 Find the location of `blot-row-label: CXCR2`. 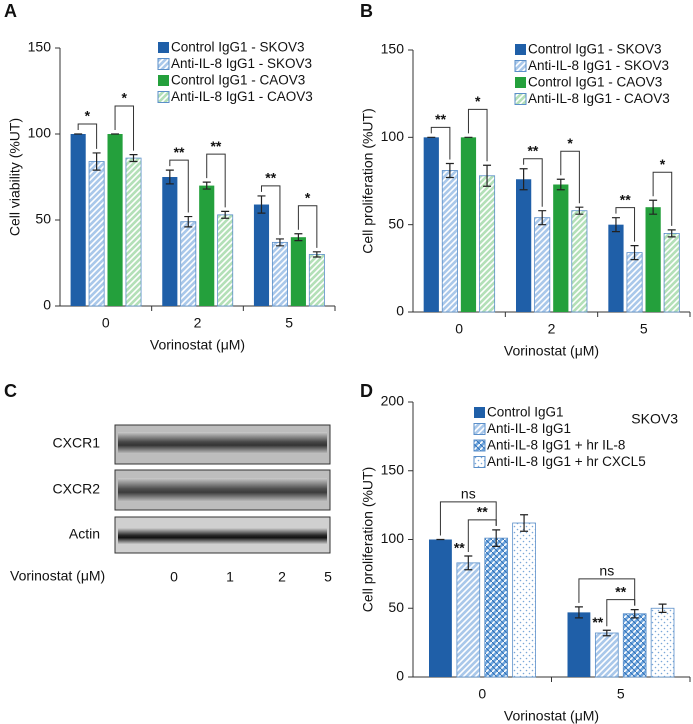

blot-row-label: CXCR2 is located at coordinates (77, 489).